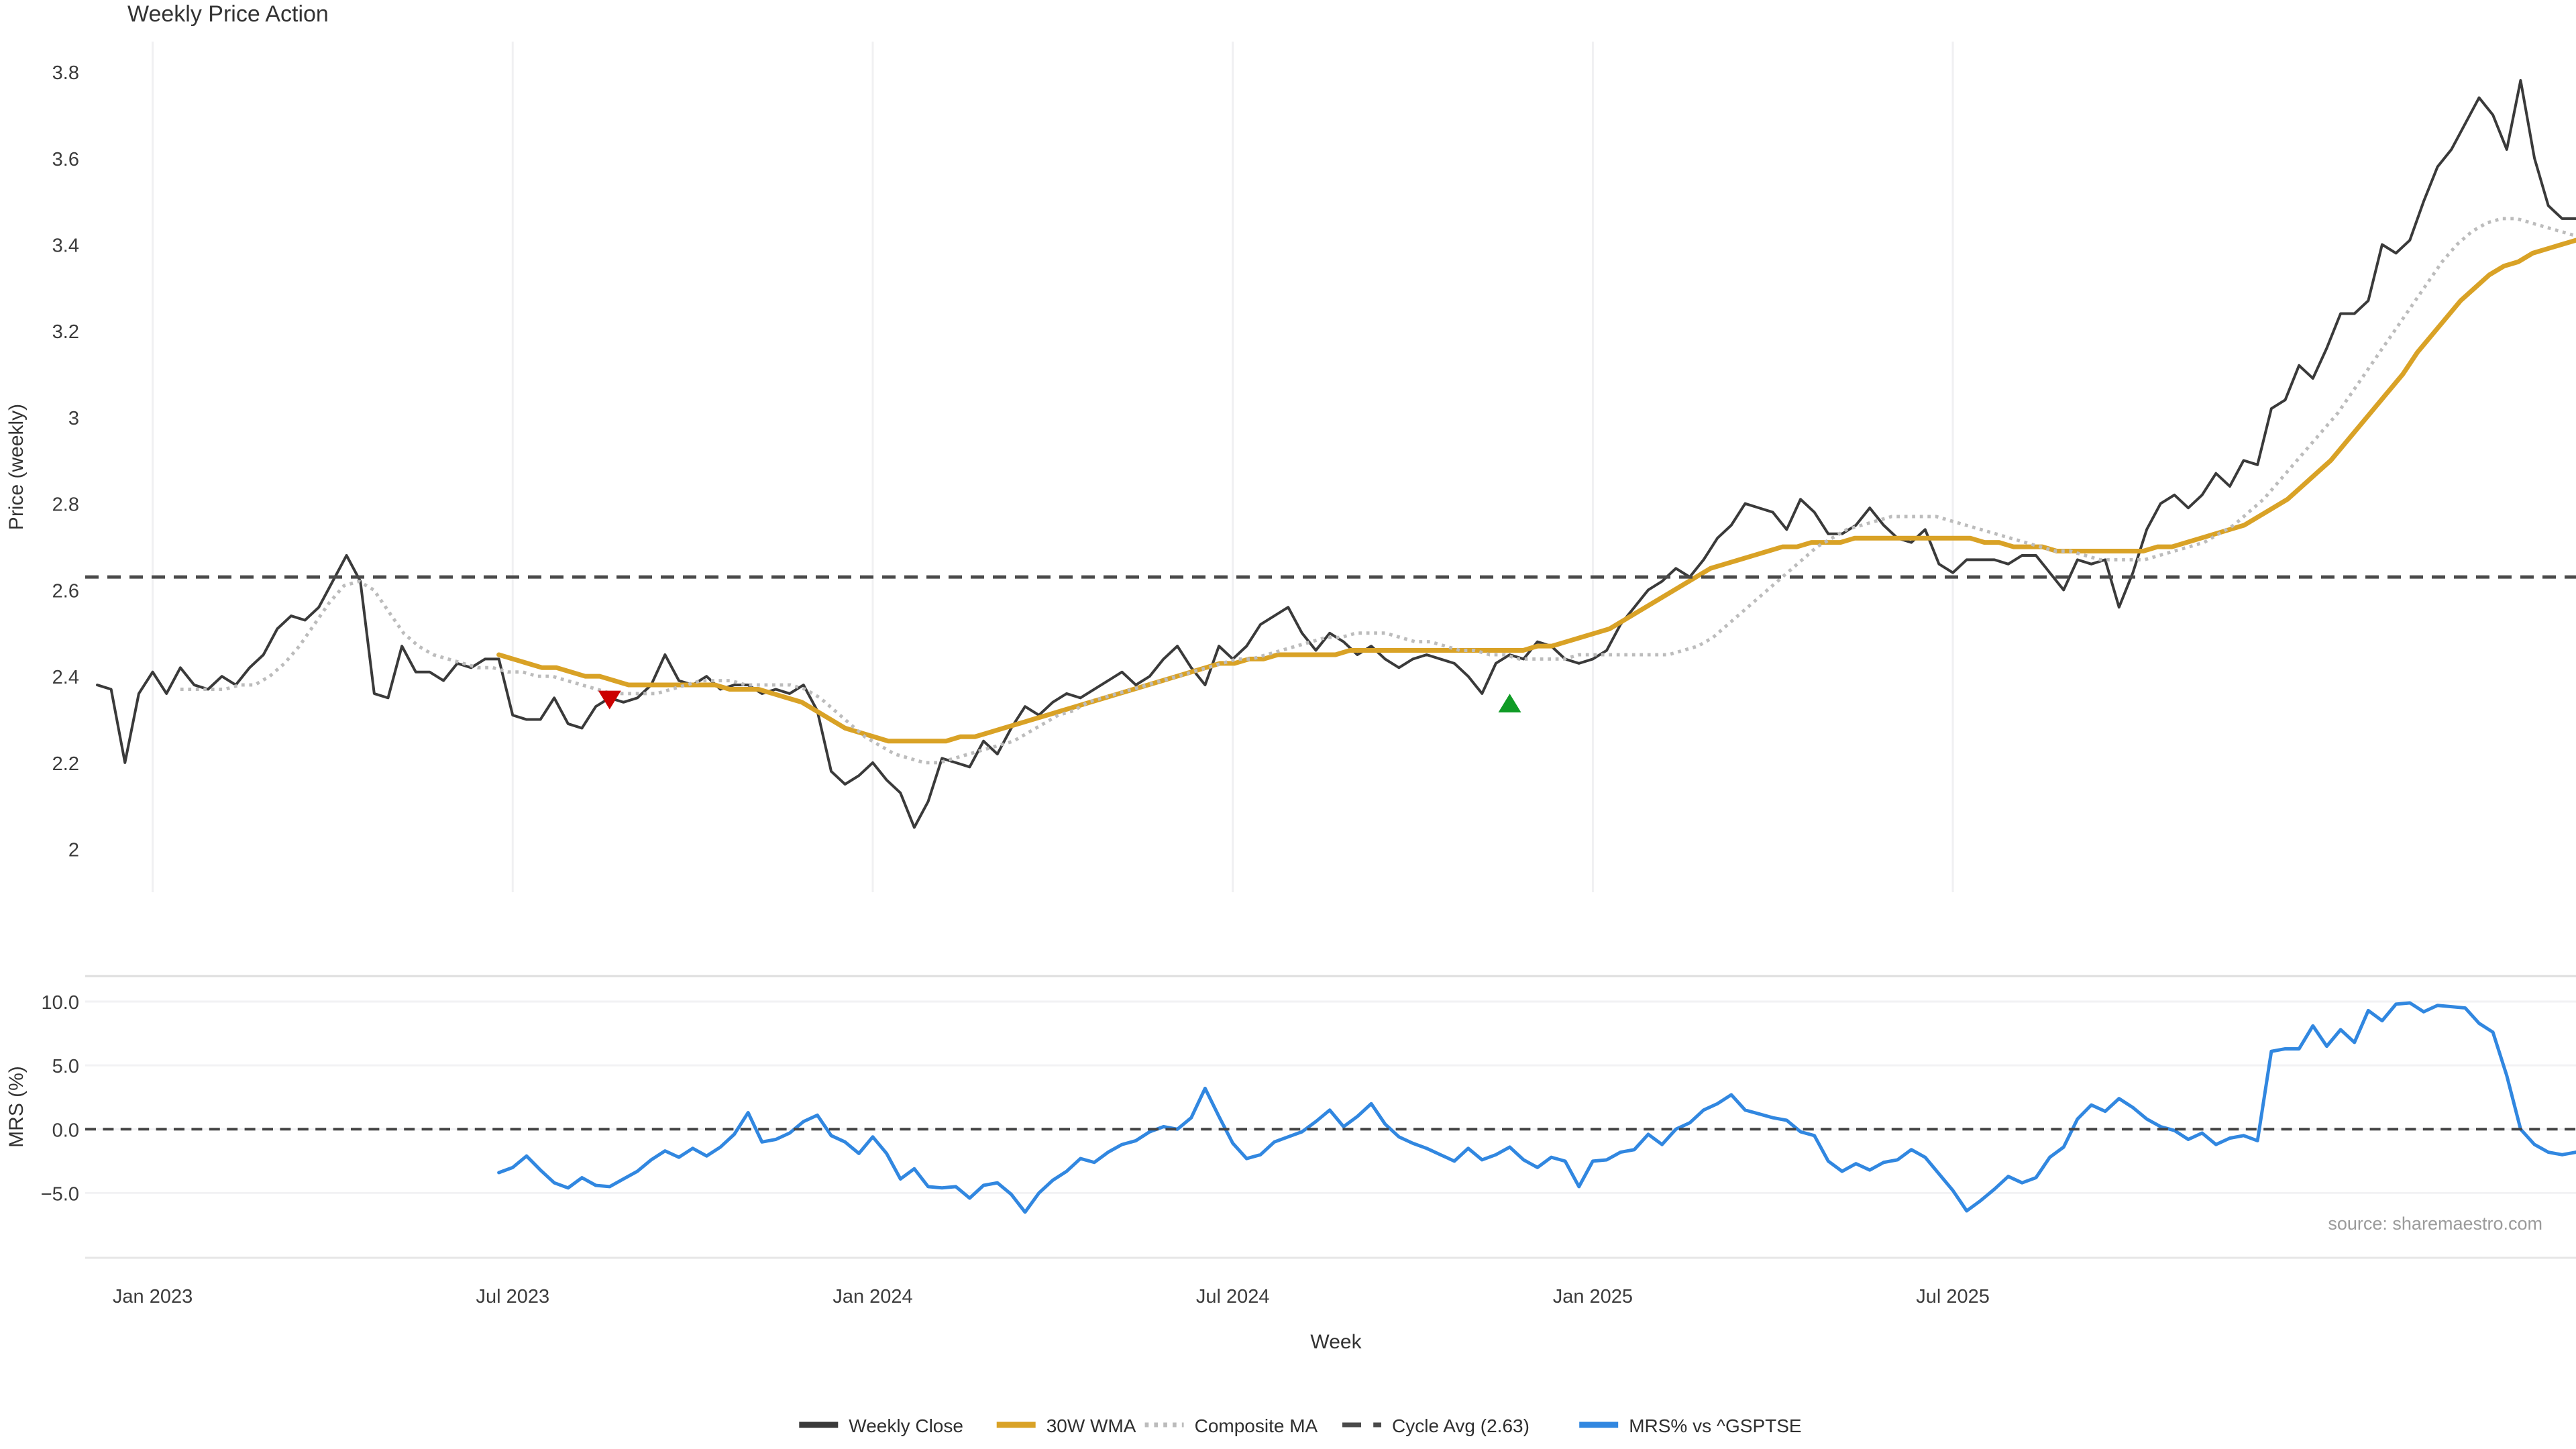 The width and height of the screenshot is (2576, 1449). Describe the element at coordinates (1593, 1296) in the screenshot. I see `xtick-4: Jan 2025` at that location.